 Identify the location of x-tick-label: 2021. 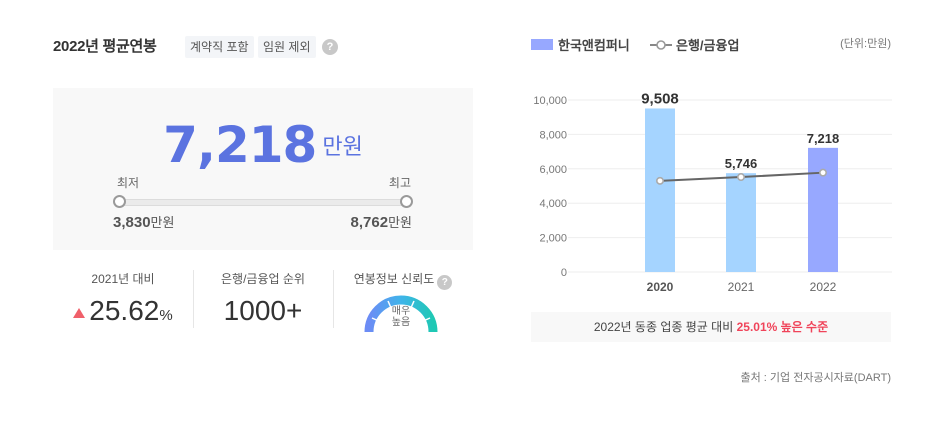
(741, 287).